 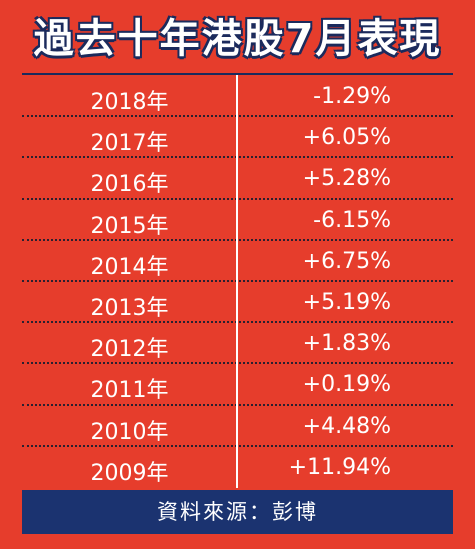 What do you see at coordinates (346, 344) in the screenshot?
I see `value-cell: +1.83%` at bounding box center [346, 344].